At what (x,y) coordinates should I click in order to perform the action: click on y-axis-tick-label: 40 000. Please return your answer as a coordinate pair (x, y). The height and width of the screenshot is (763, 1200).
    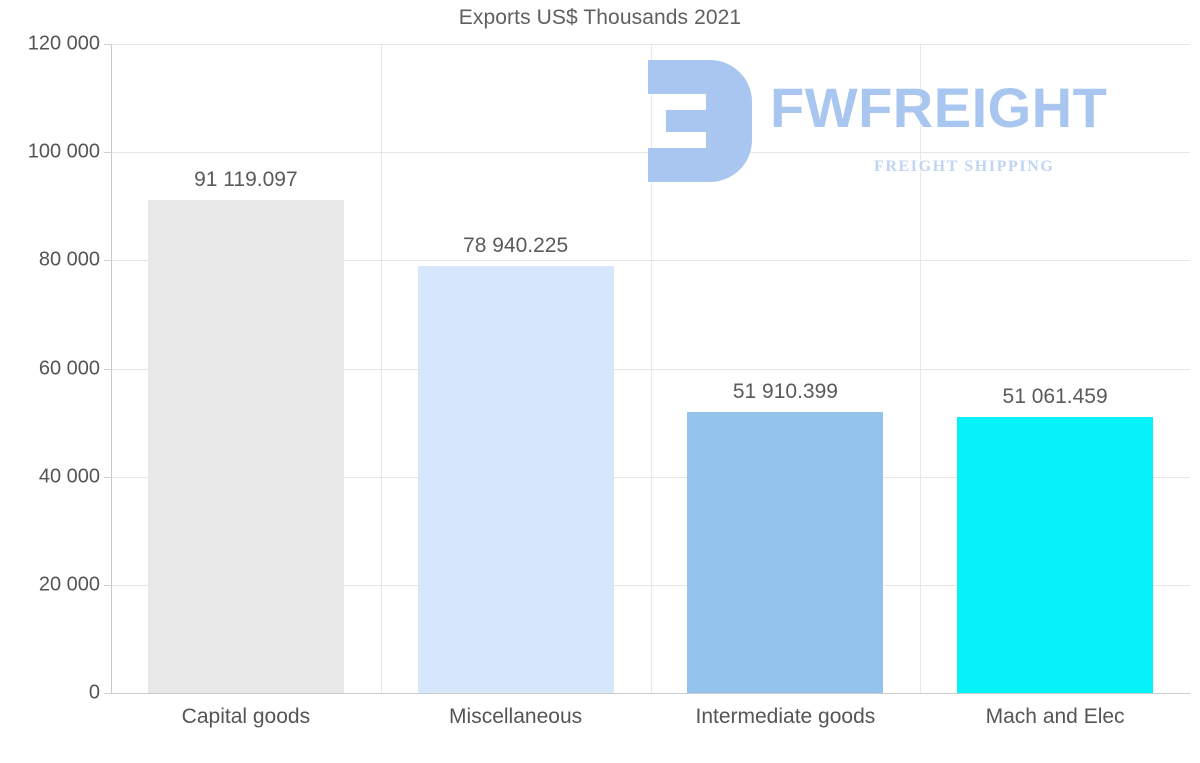
    Looking at the image, I should click on (69, 476).